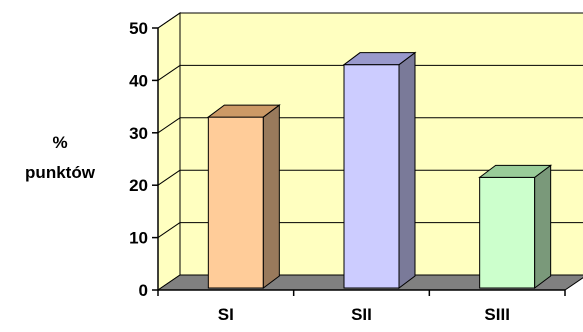 The height and width of the screenshot is (332, 583). Describe the element at coordinates (138, 80) in the screenshot. I see `y-tick-label: 40` at that location.